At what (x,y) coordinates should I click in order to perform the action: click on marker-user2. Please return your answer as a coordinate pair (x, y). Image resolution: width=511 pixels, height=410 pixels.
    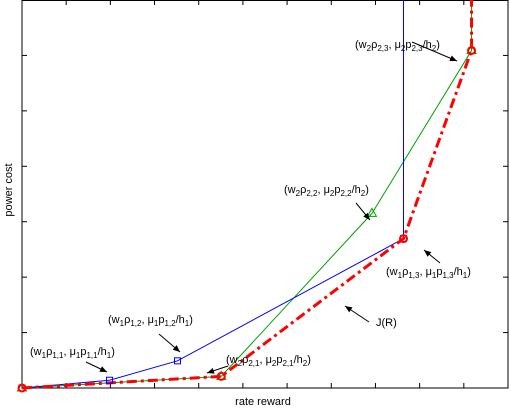
    Looking at the image, I should click on (372, 212).